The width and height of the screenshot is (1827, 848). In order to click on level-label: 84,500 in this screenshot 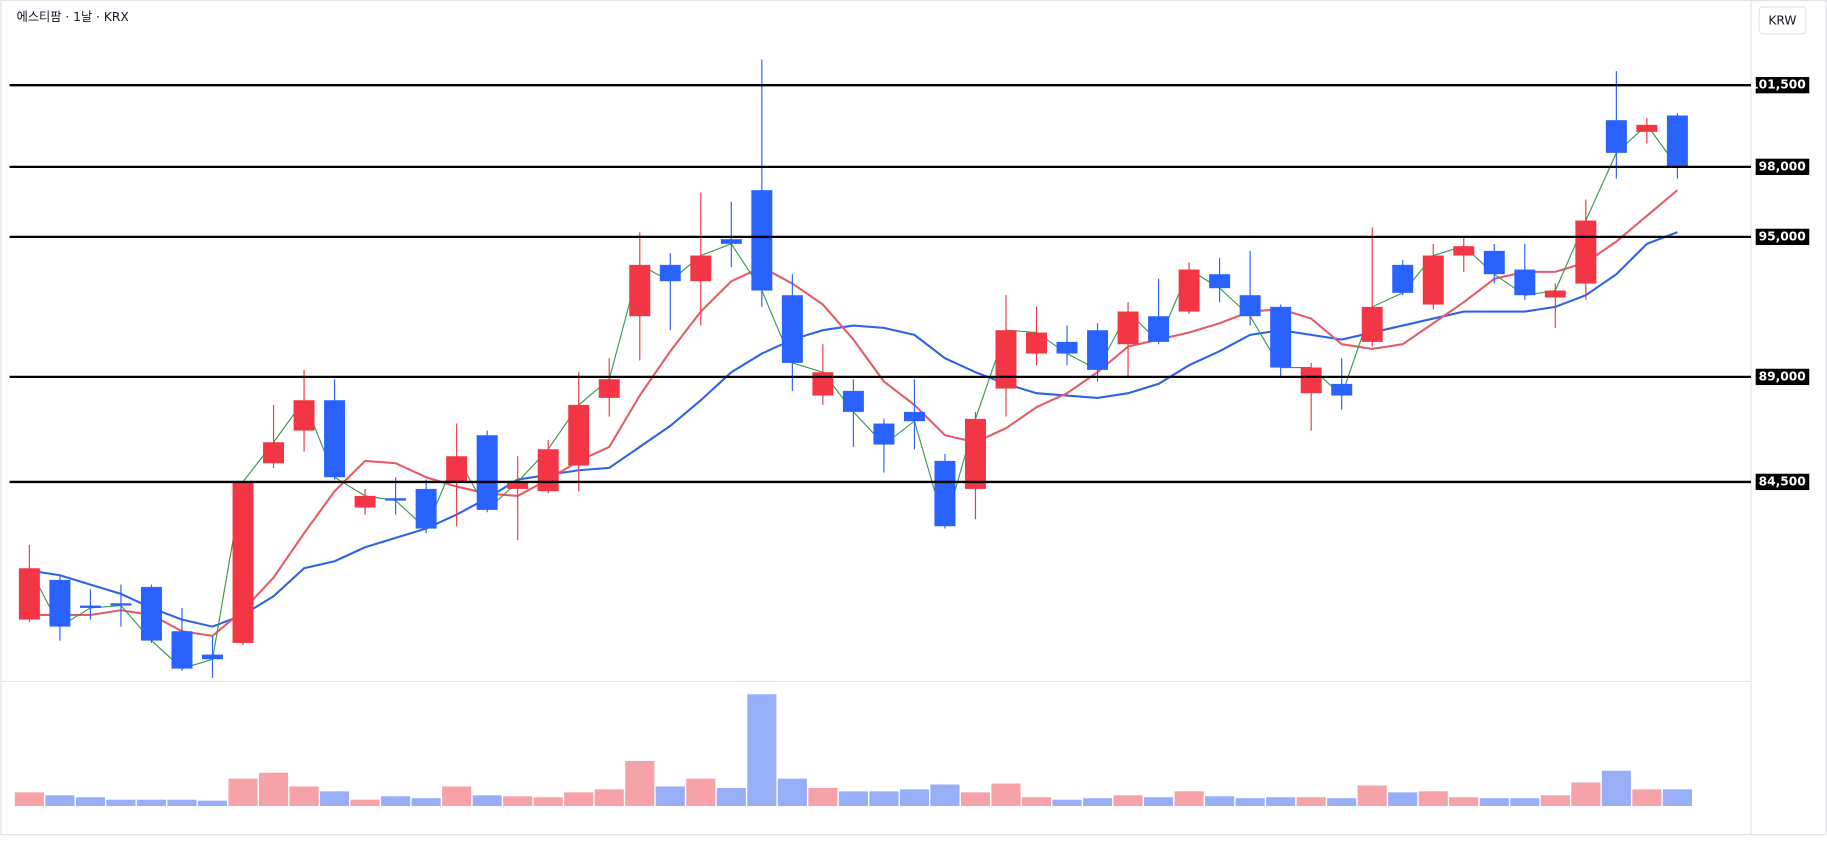, I will do `click(1782, 481)`.